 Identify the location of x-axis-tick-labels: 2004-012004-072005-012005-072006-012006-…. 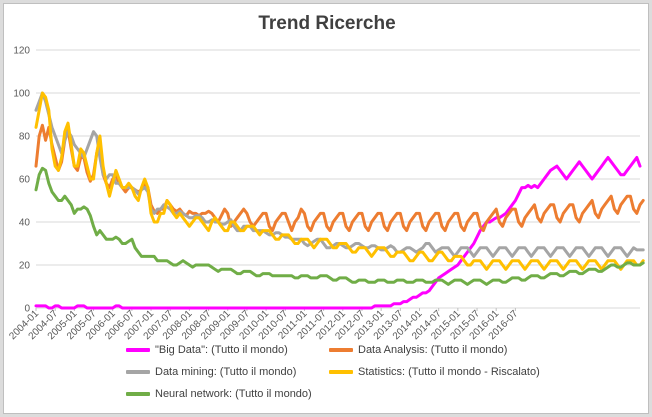
(264, 325).